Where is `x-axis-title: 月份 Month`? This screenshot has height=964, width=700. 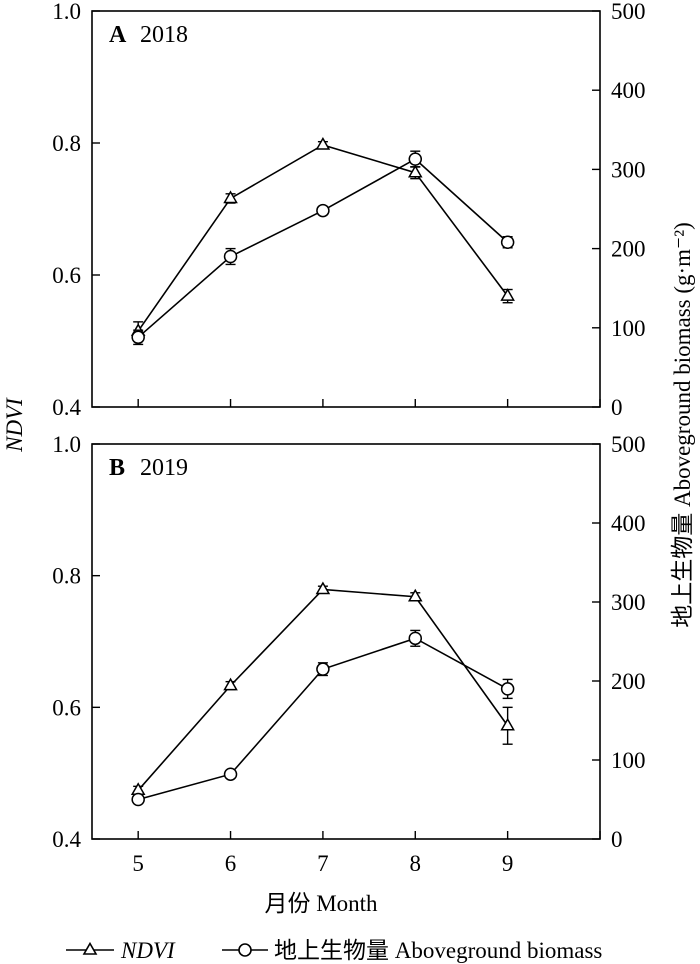 x-axis-title: 月份 Month is located at coordinates (321, 903).